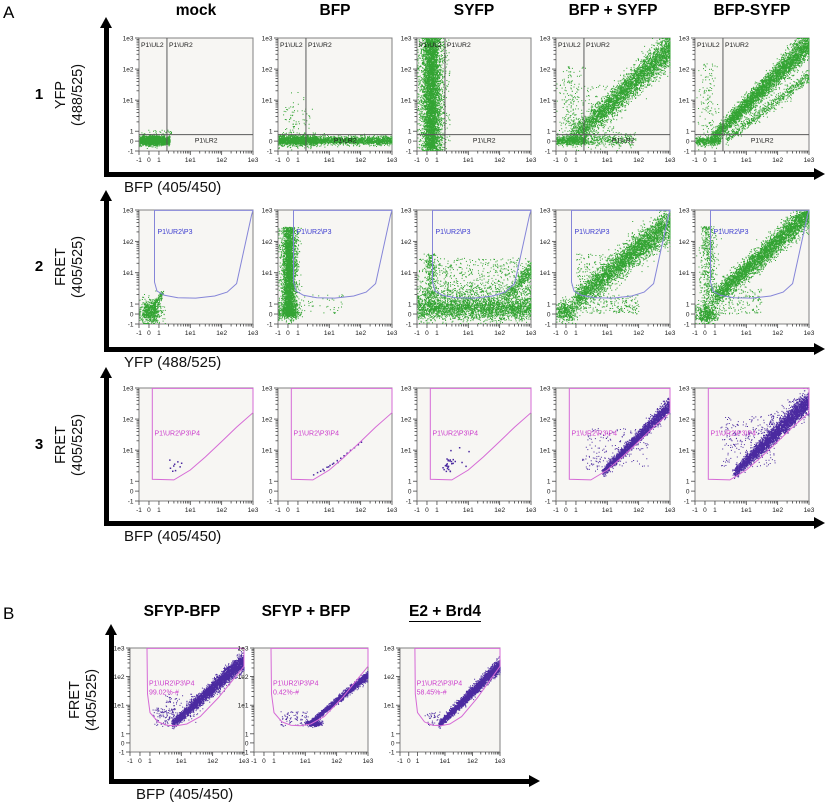 The image size is (830, 805). What do you see at coordinates (182, 611) in the screenshot?
I see `col-header-sfyp-bfp-text: SFYP-BFP` at bounding box center [182, 611].